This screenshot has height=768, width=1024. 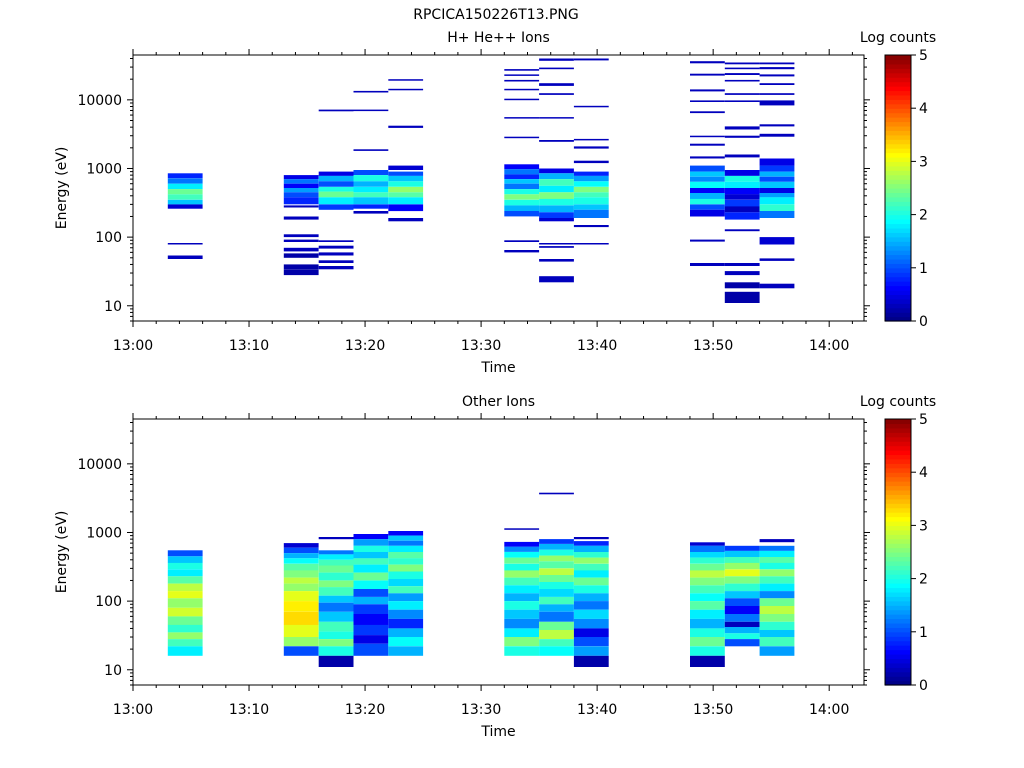 I want to click on y-tick-label: 100, so click(x=108, y=602).